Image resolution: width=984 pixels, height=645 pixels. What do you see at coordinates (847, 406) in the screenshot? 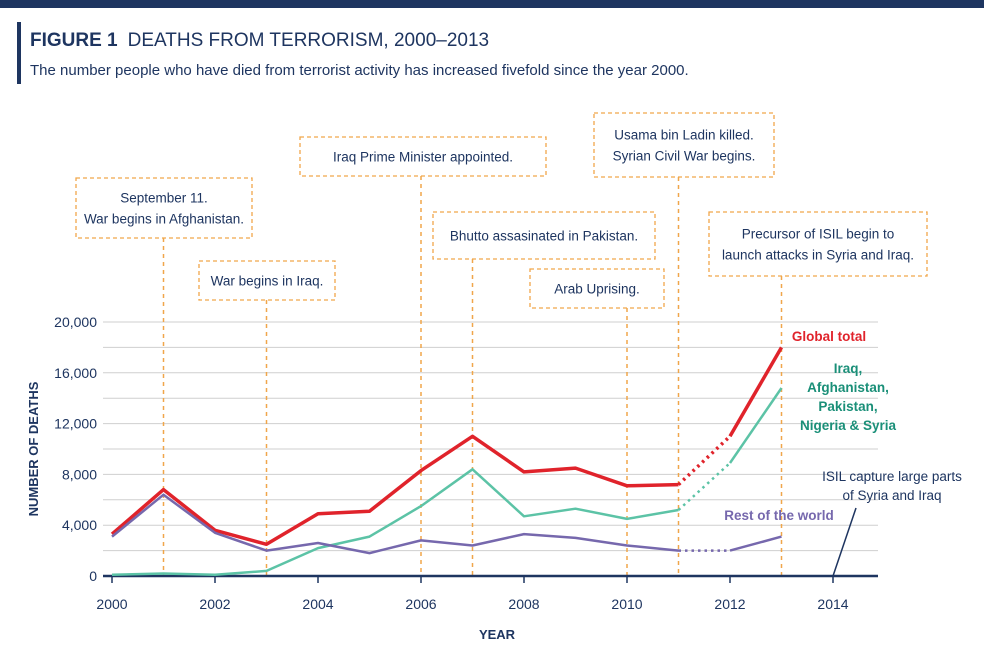
I see `series-label: Pakistan,` at bounding box center [847, 406].